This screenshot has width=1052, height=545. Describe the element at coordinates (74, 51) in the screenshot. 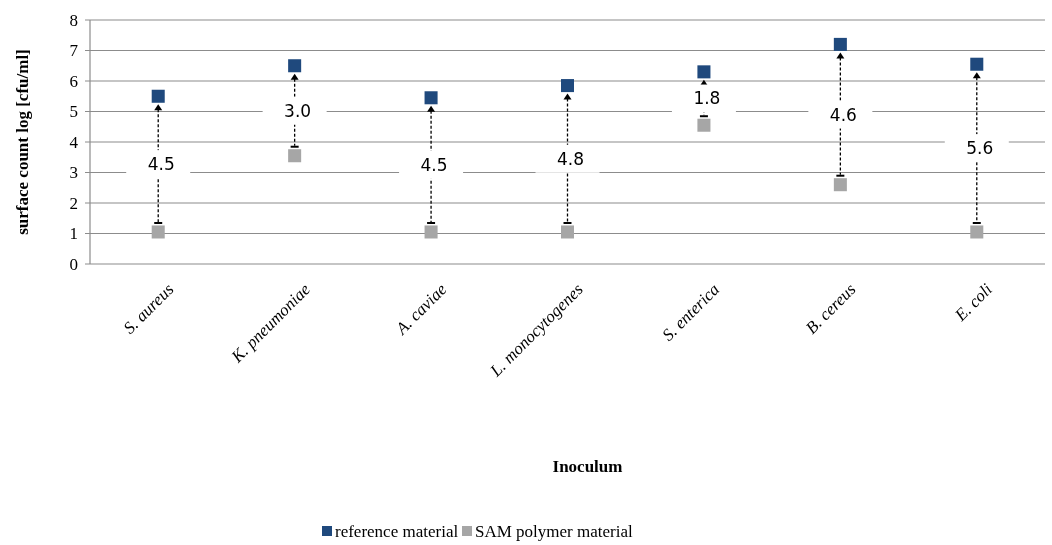

I see `y-tick-label: 7` at that location.